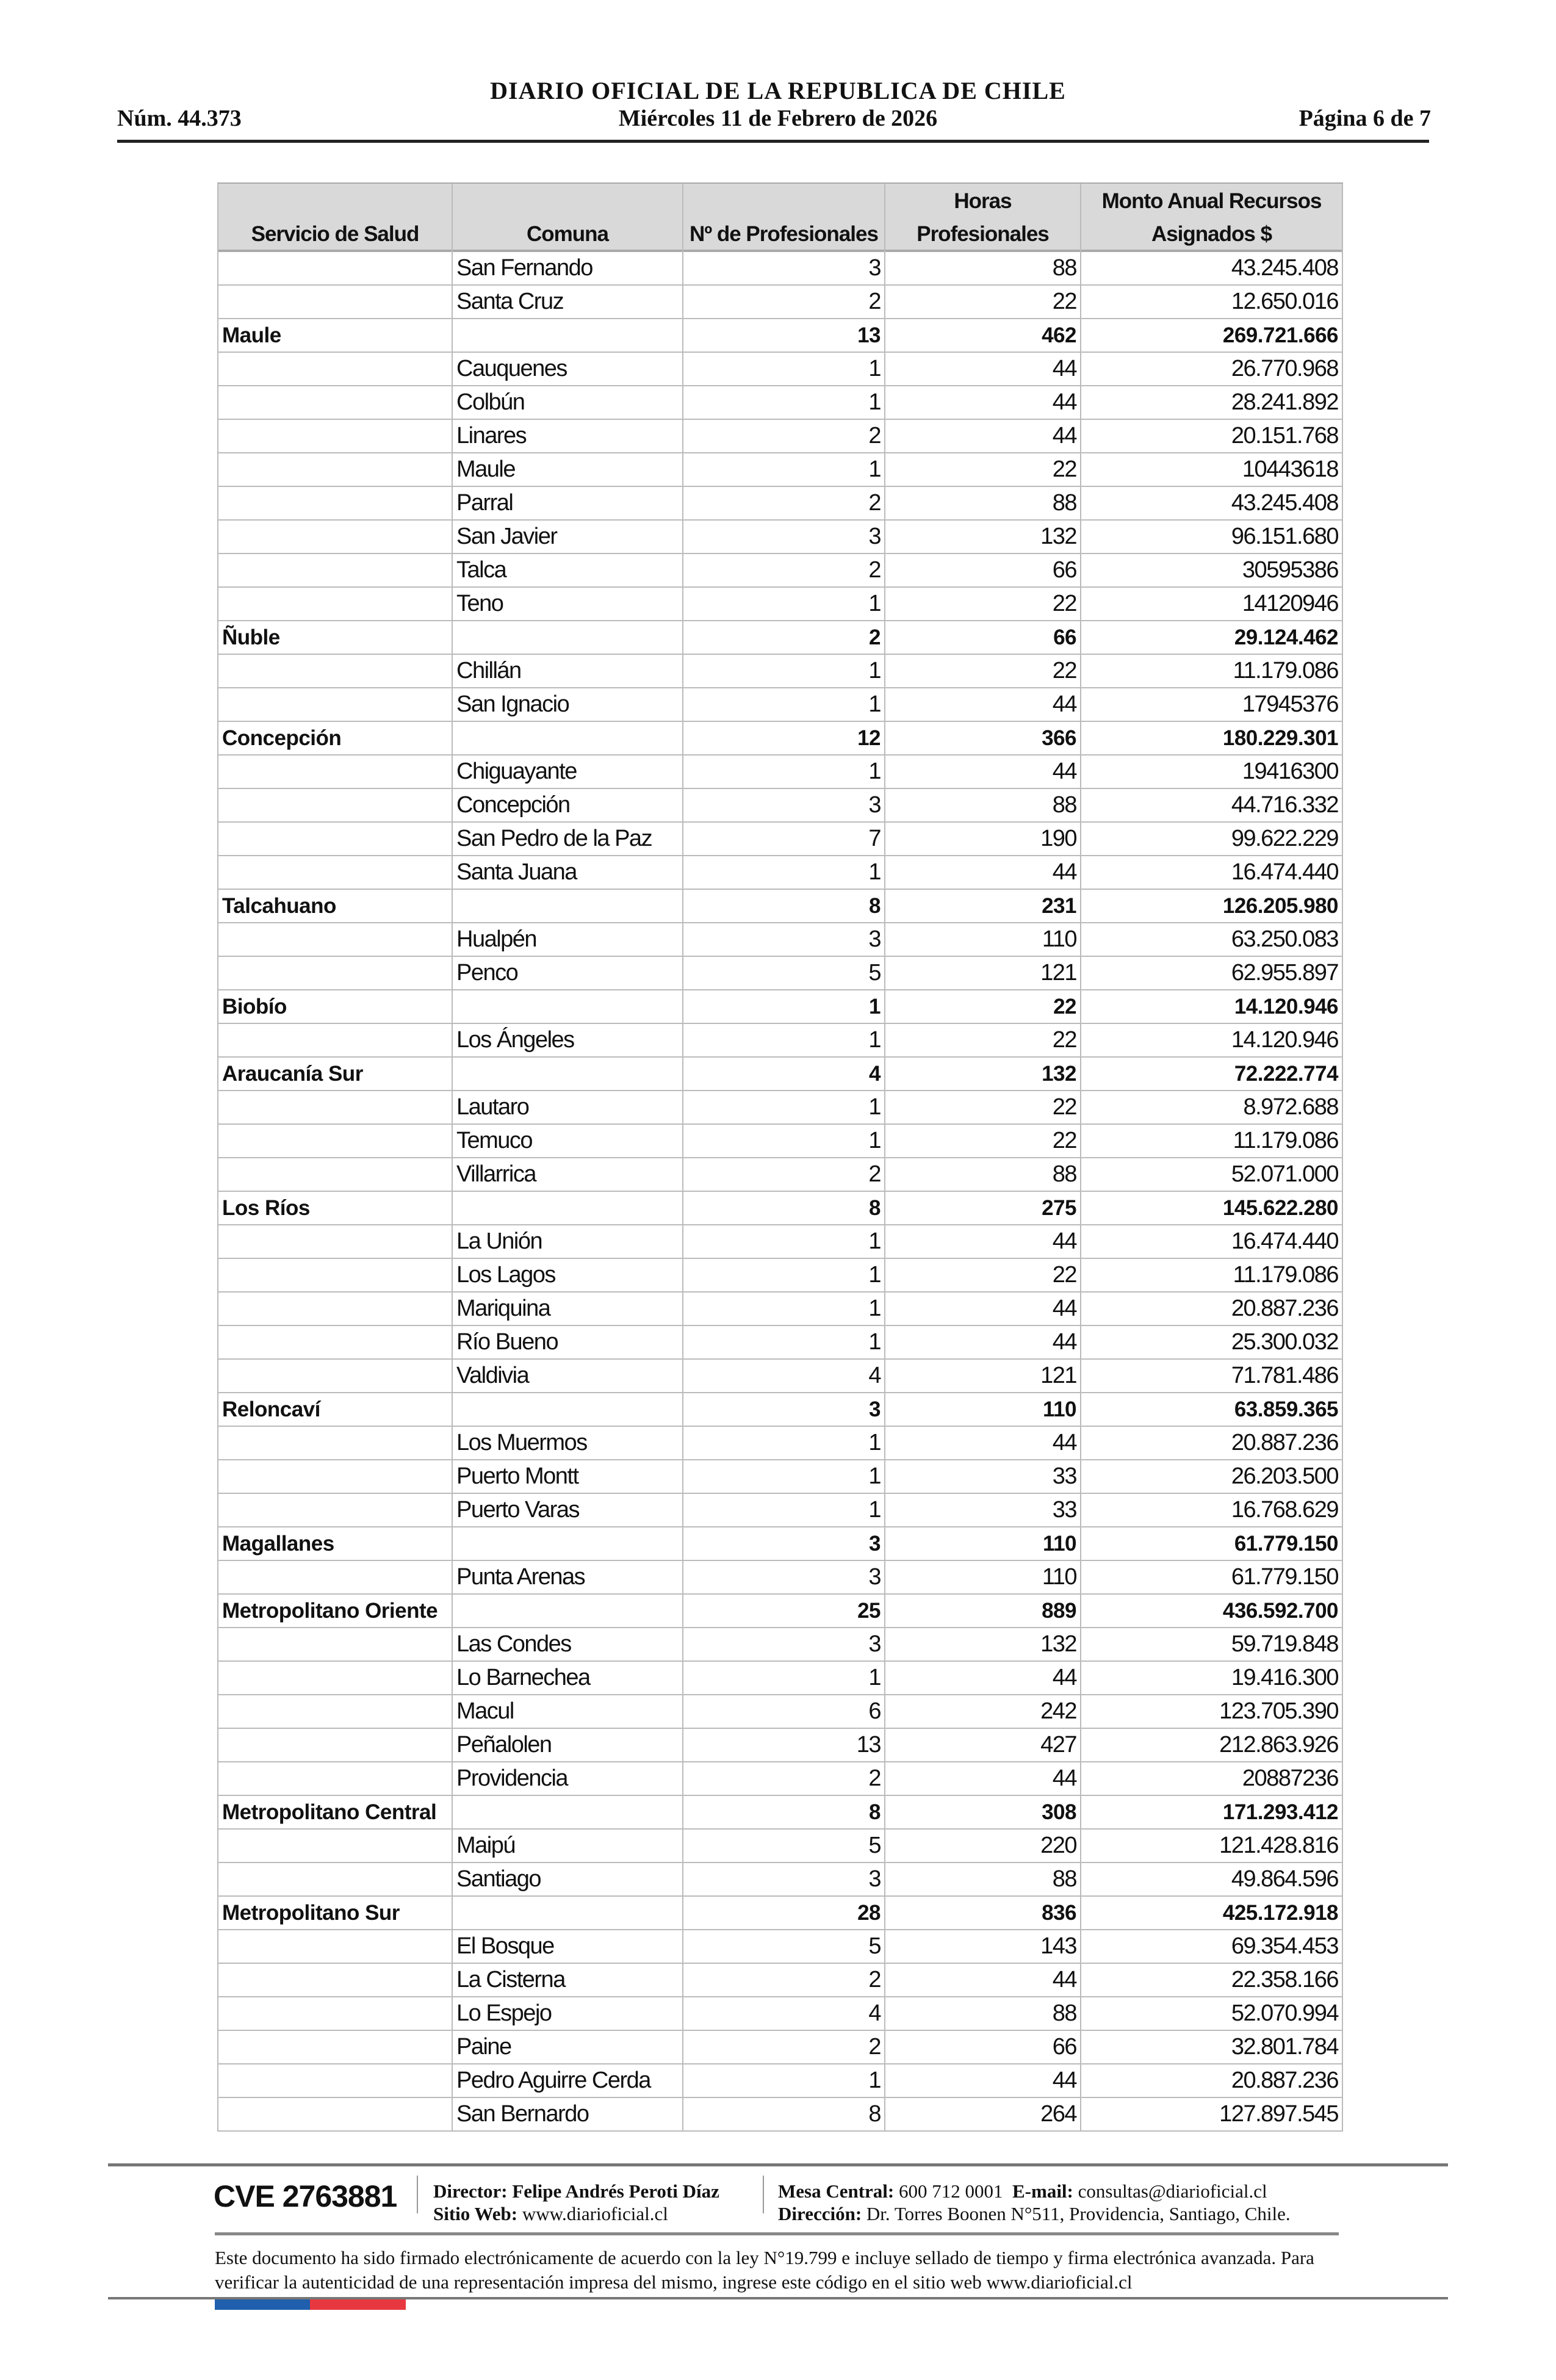 The height and width of the screenshot is (2380, 1556). What do you see at coordinates (1212, 537) in the screenshot?
I see `cell-monto: 96.151.680` at bounding box center [1212, 537].